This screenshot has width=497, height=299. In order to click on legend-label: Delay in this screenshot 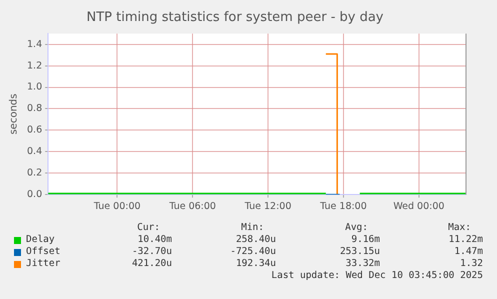, I will do `click(40, 239)`.